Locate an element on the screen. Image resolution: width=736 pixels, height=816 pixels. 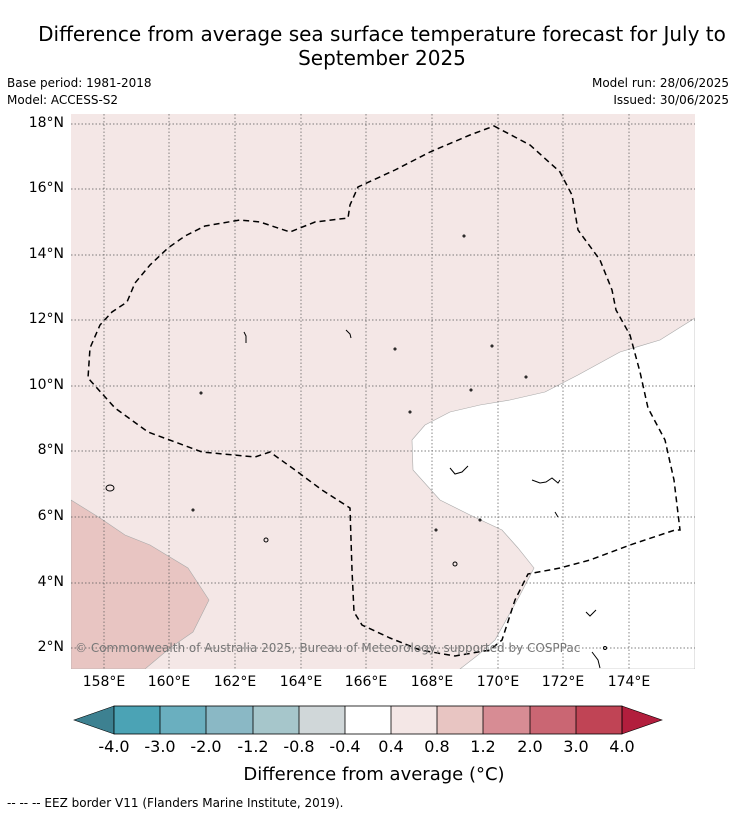
colorbar-tick: 1.2 is located at coordinates (483, 746).